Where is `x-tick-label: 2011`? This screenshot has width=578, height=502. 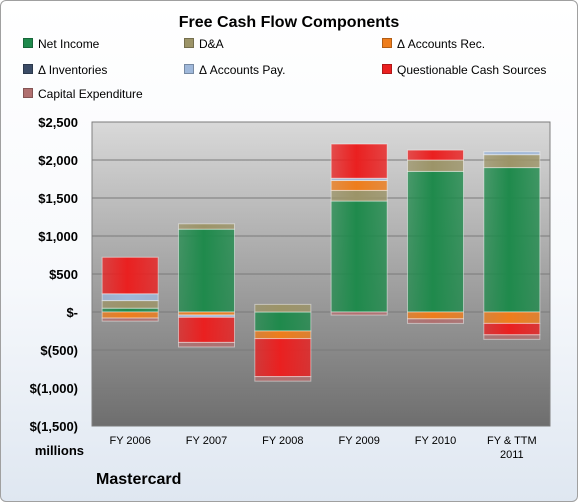
x-tick-label: 2011 is located at coordinates (512, 455).